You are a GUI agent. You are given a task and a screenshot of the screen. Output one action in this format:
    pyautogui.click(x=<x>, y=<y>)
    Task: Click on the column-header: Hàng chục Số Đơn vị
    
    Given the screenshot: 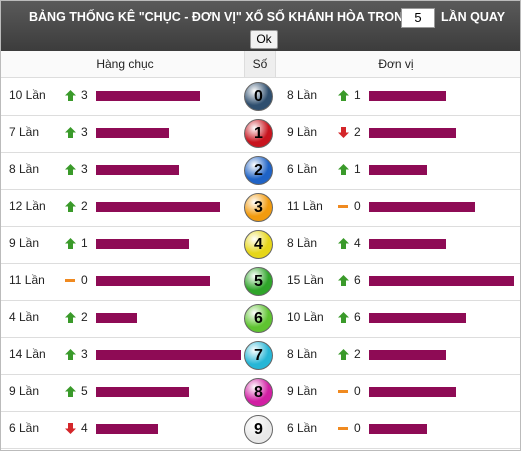 What is the action you would take?
    pyautogui.click(x=260, y=64)
    